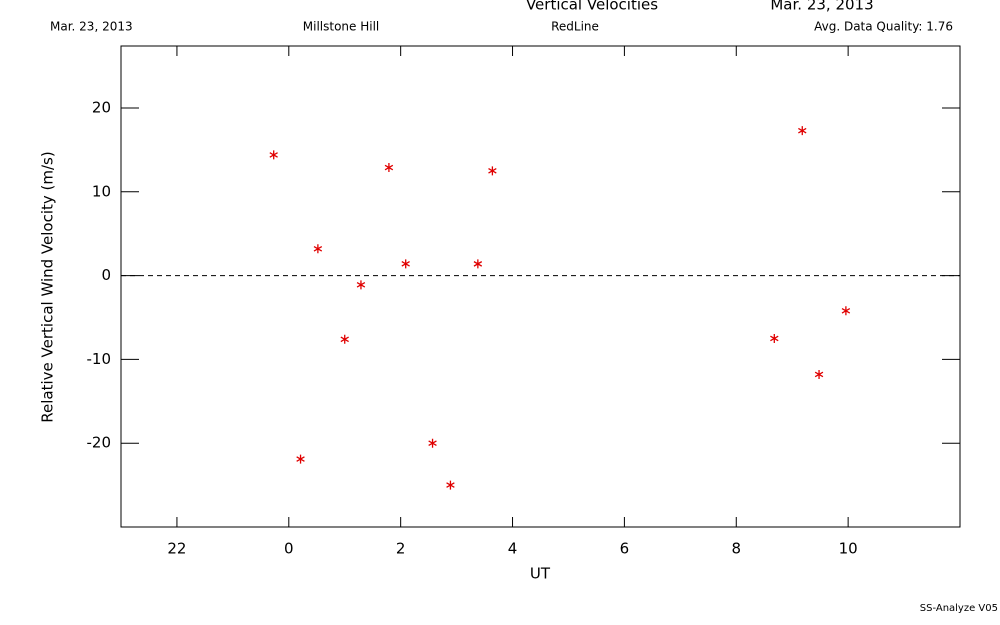 This screenshot has height=625, width=1000. What do you see at coordinates (821, 7) in the screenshot?
I see `header-date: Mar. 23, 2013` at bounding box center [821, 7].